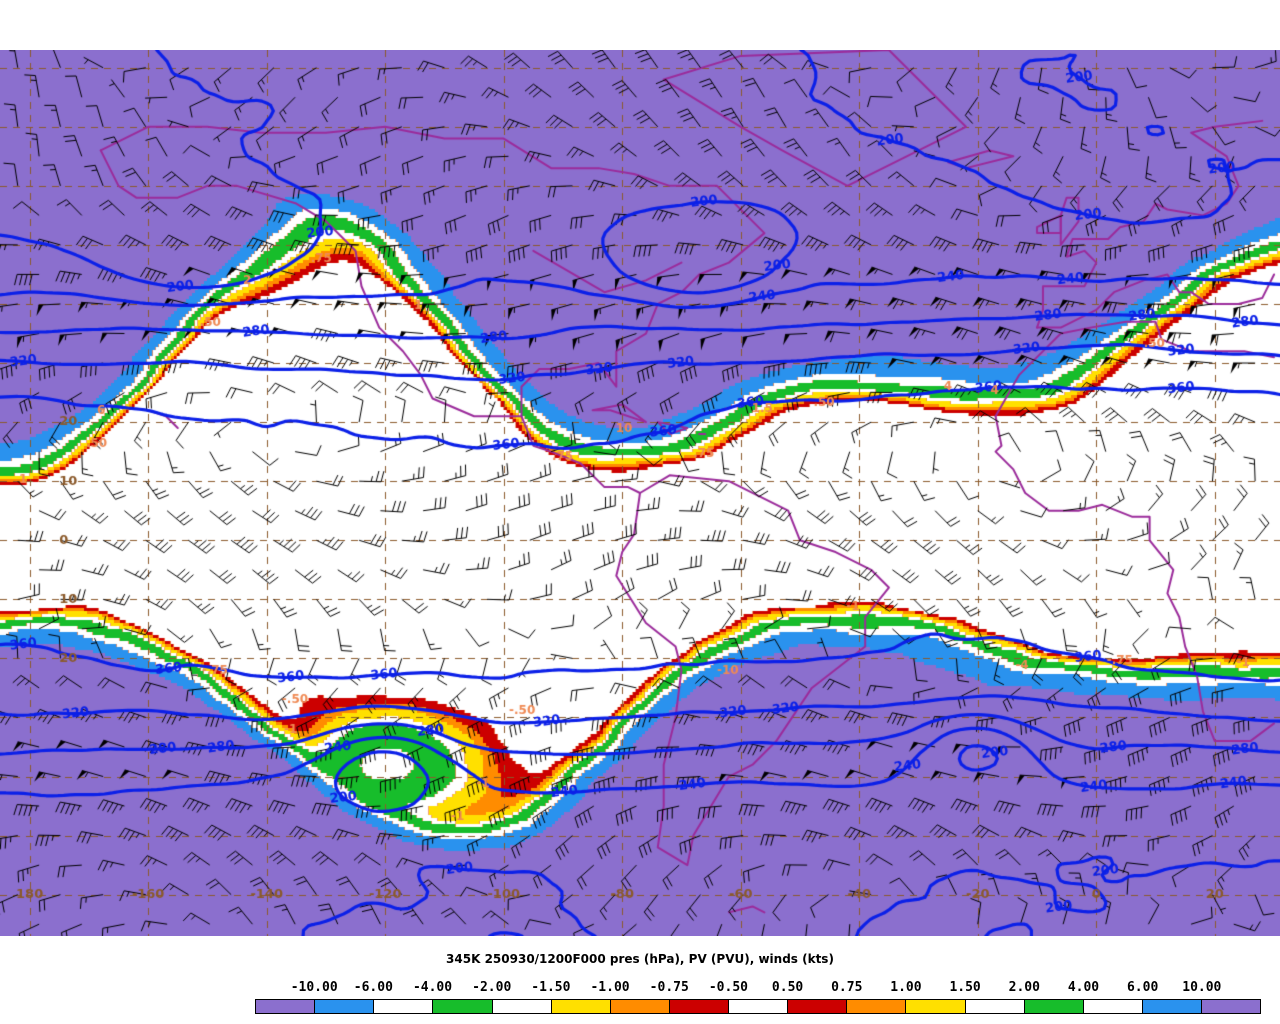 The height and width of the screenshot is (1024, 1280). What do you see at coordinates (847, 987) in the screenshot?
I see `colorbar-tick-label: 0.75` at bounding box center [847, 987].